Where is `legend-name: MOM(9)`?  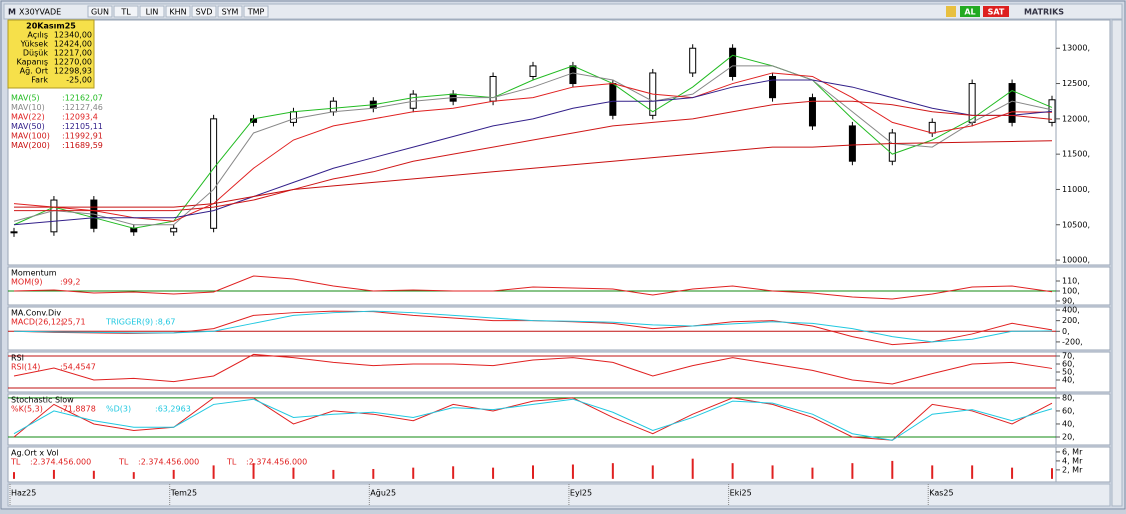
legend-name: MOM(9) is located at coordinates (26, 282).